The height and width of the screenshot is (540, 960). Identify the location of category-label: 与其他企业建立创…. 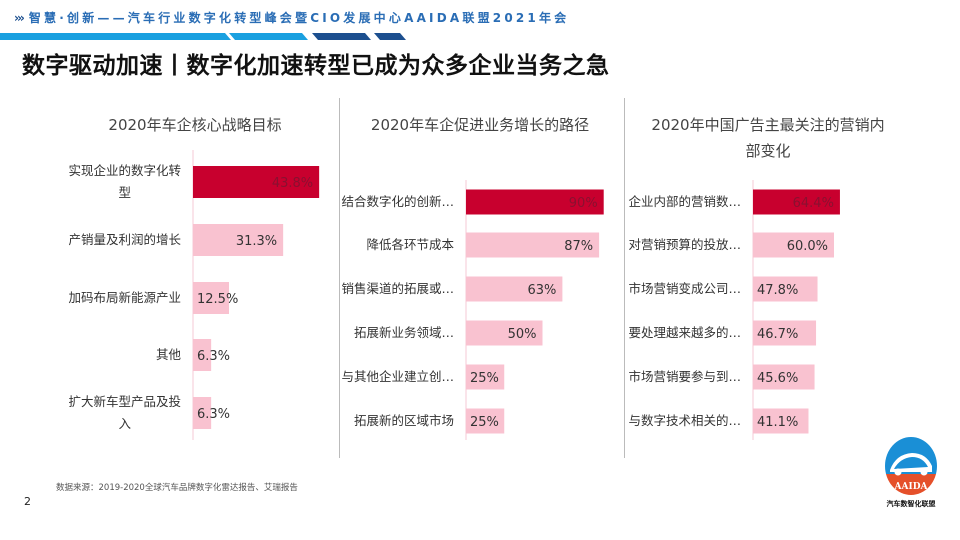
(397, 376).